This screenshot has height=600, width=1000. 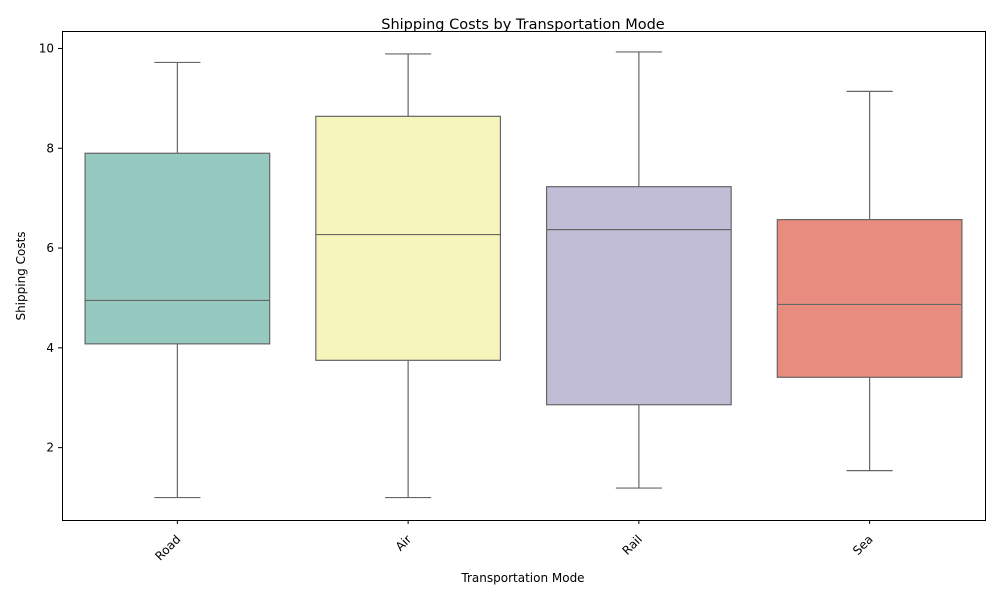 I want to click on y-axis: 2 4 6 8 10, so click(x=50, y=248).